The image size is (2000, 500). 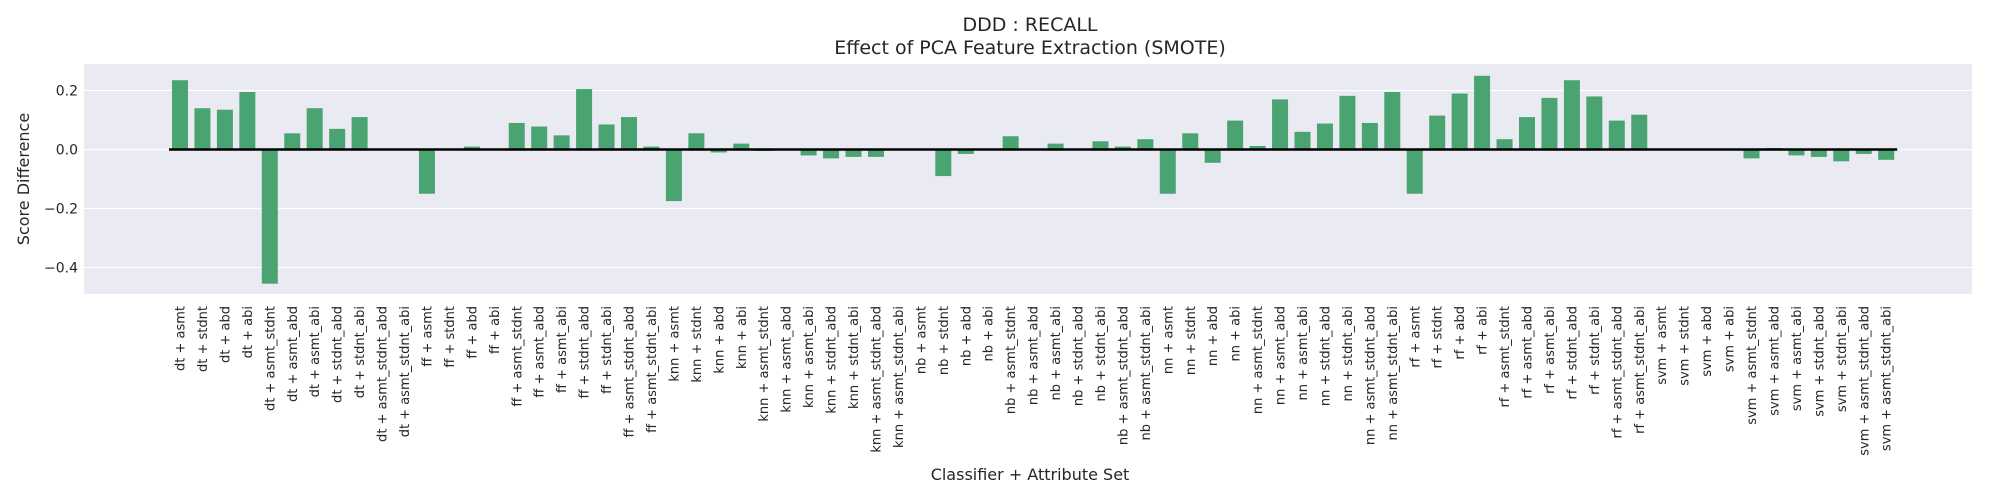 What do you see at coordinates (1550, 350) in the screenshot?
I see `x-tick-label: rf + asmt_abi` at bounding box center [1550, 350].